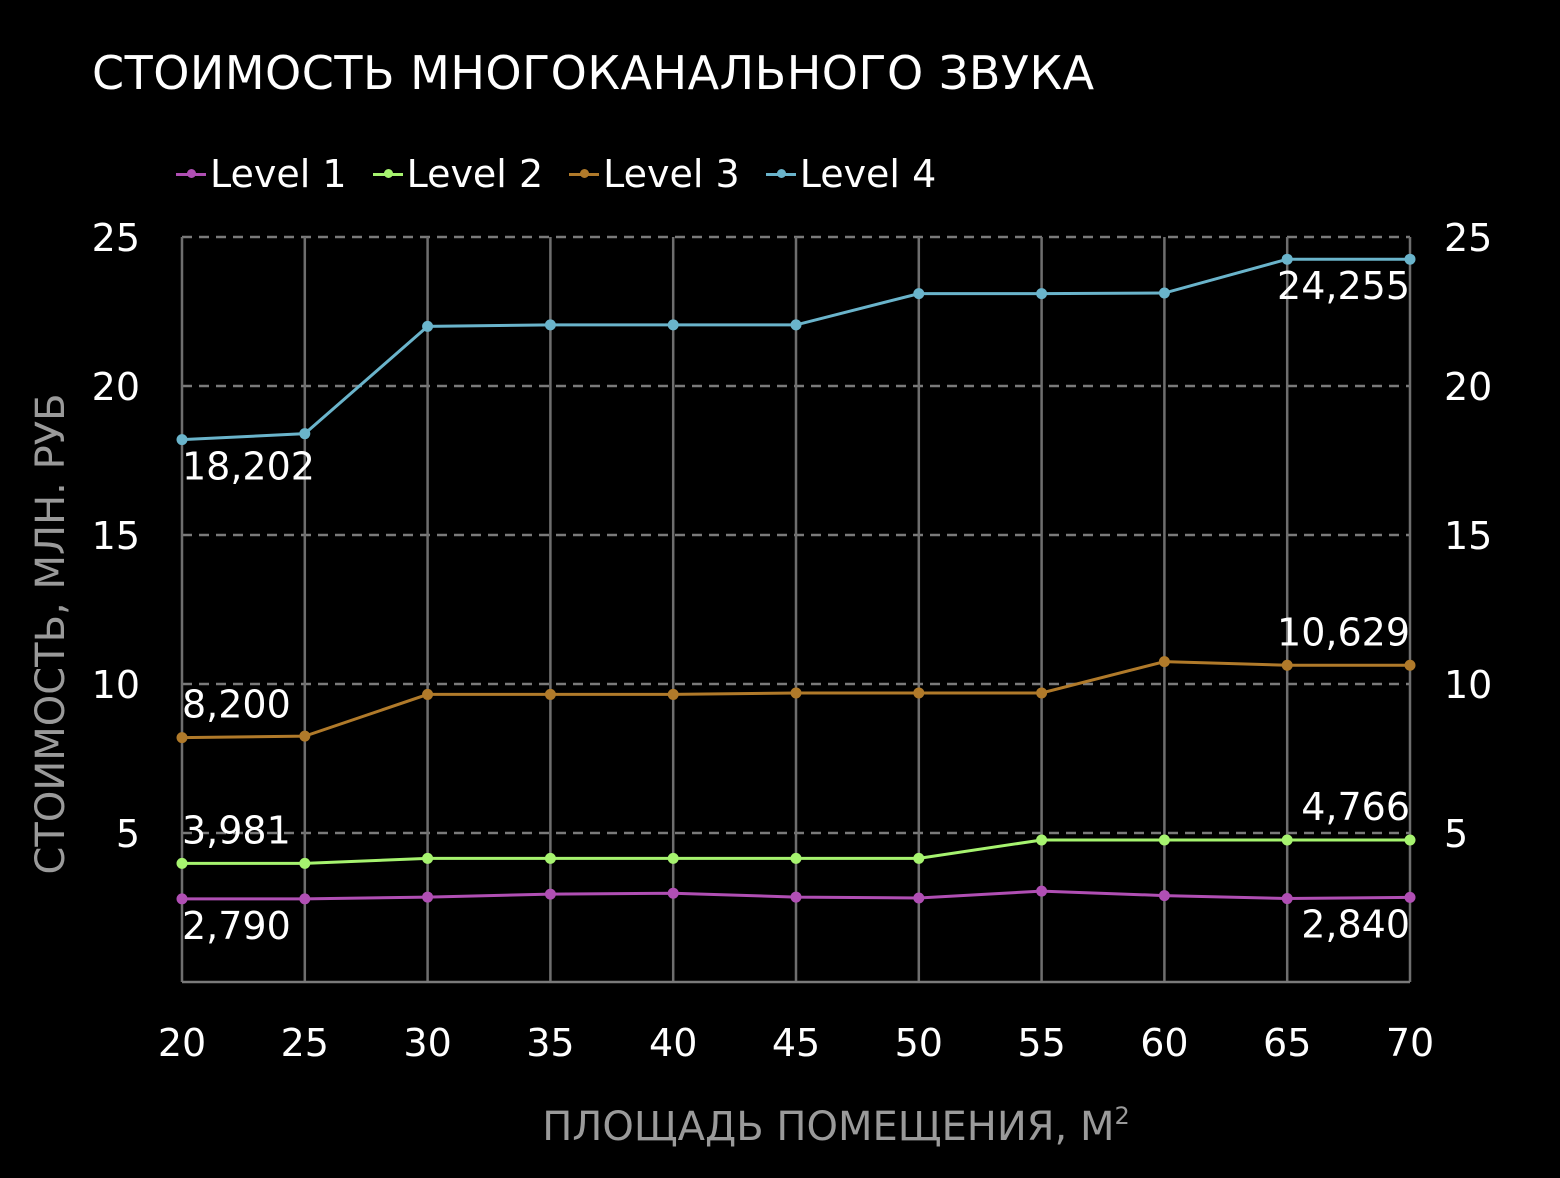  What do you see at coordinates (236, 830) in the screenshot?
I see `data-label: 3,981` at bounding box center [236, 830].